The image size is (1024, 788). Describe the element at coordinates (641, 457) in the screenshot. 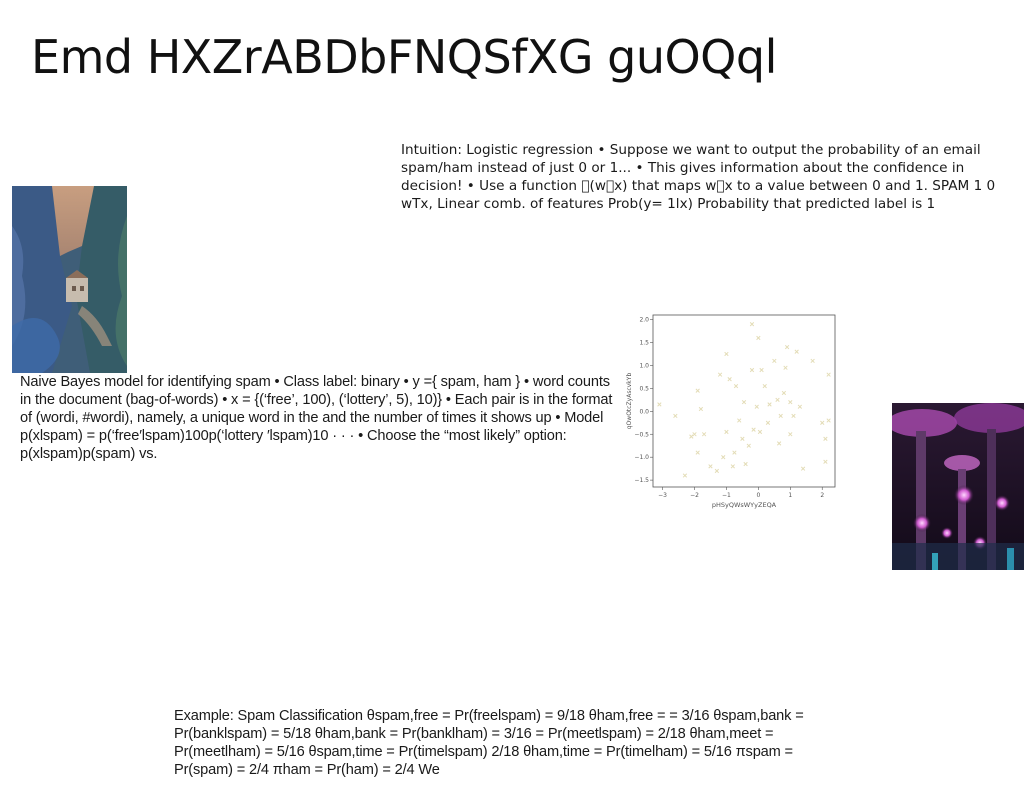

I see `y-tick-label: −1.0` at that location.